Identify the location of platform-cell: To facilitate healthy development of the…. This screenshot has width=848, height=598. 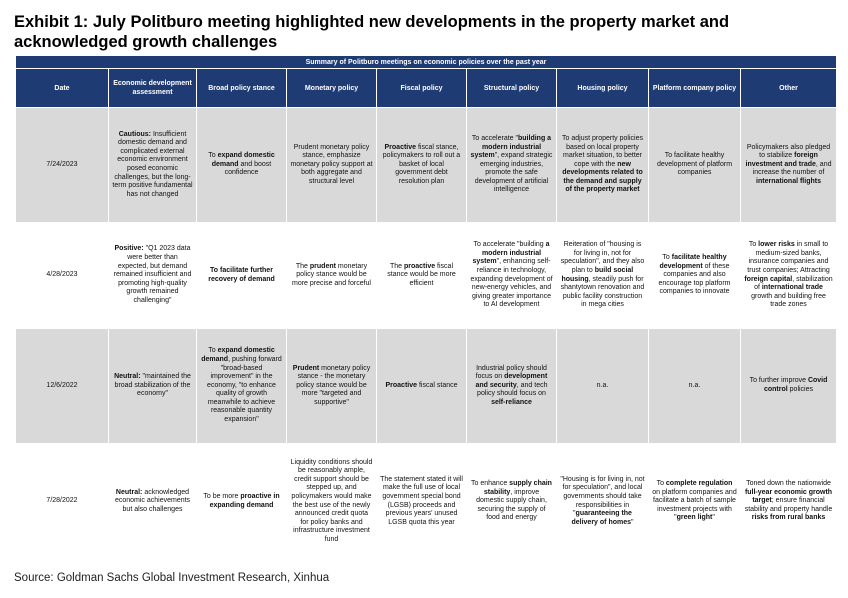
(694, 275).